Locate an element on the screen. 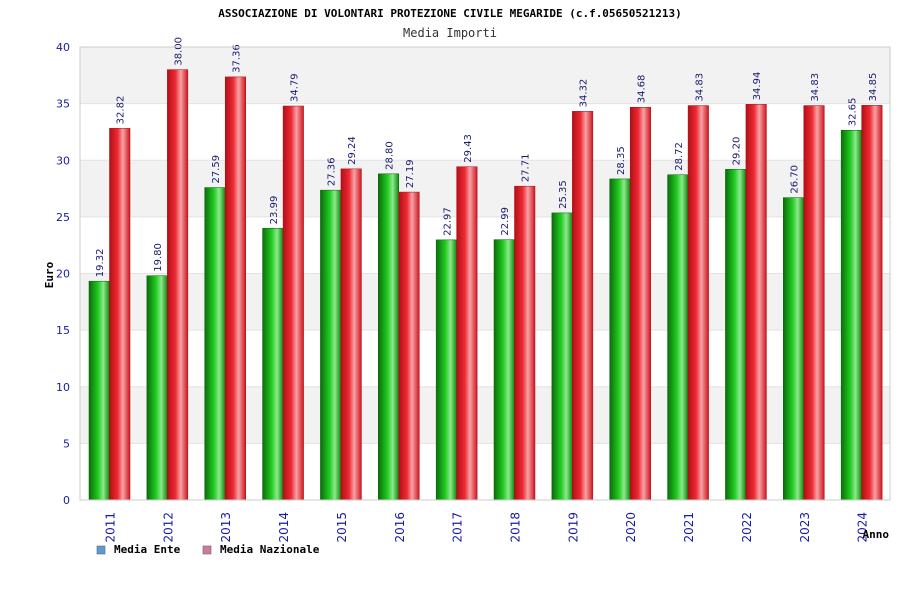  bar-media-nazionale-2011 is located at coordinates (120, 314).